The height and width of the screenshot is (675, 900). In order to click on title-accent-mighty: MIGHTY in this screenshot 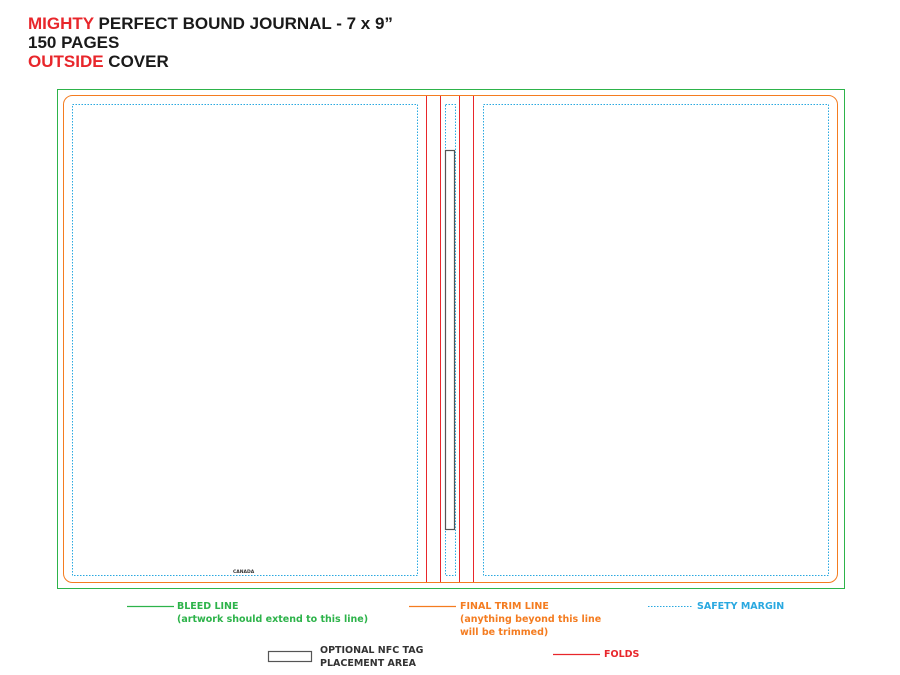, I will do `click(61, 23)`.